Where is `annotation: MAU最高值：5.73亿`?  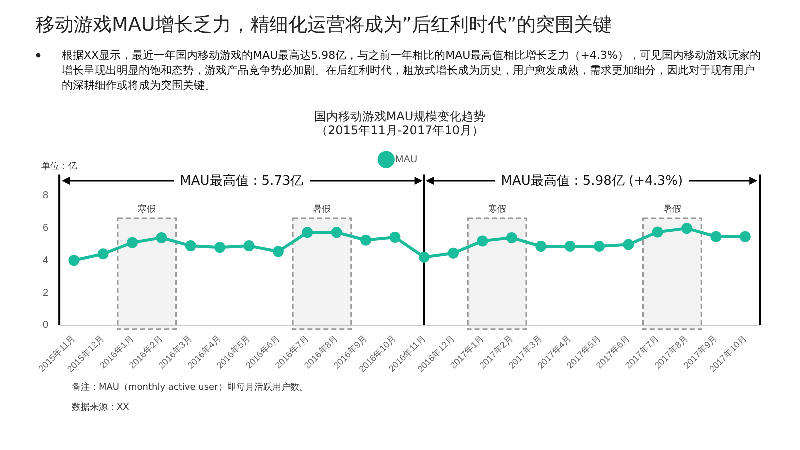
annotation: MAU最高值：5.73亿 is located at coordinates (242, 181).